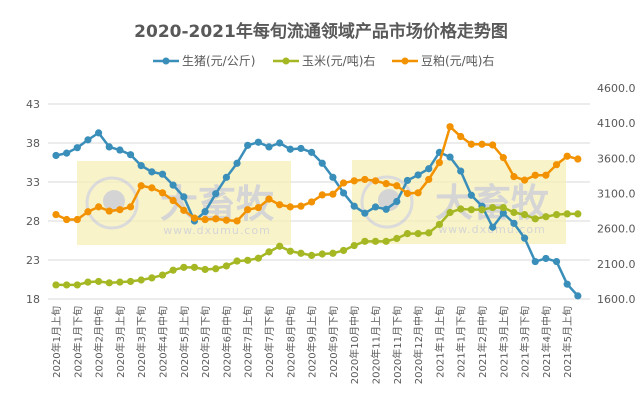 The image size is (642, 403). I want to click on y-left-tick-label: 23, so click(33, 260).